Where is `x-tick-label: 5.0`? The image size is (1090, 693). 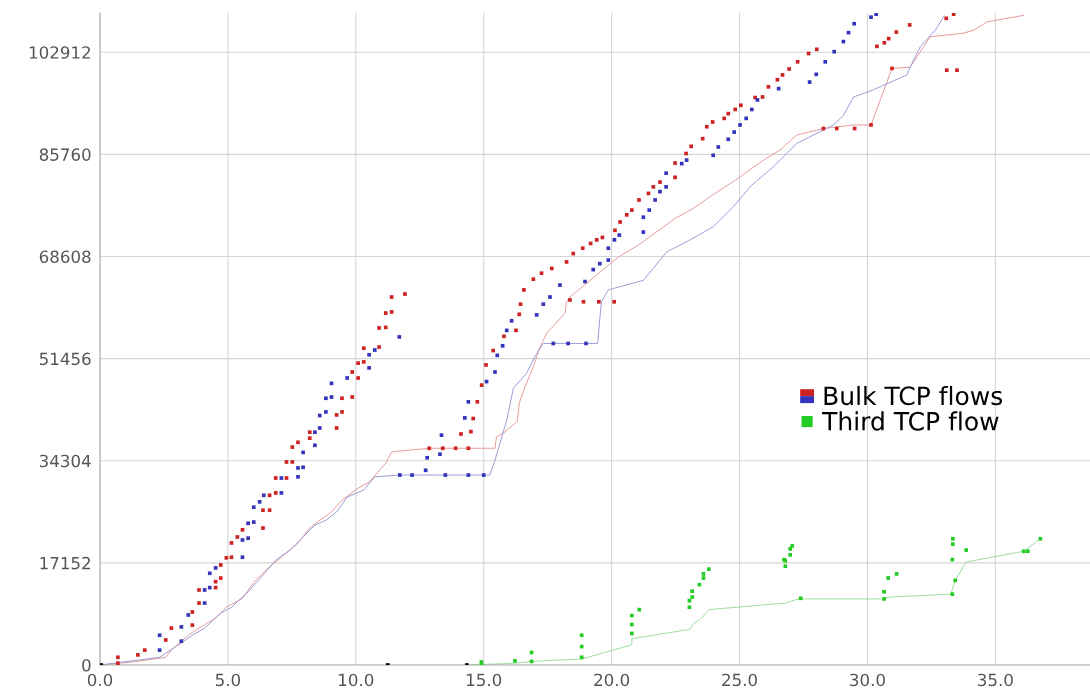 x-tick-label: 5.0 is located at coordinates (228, 680).